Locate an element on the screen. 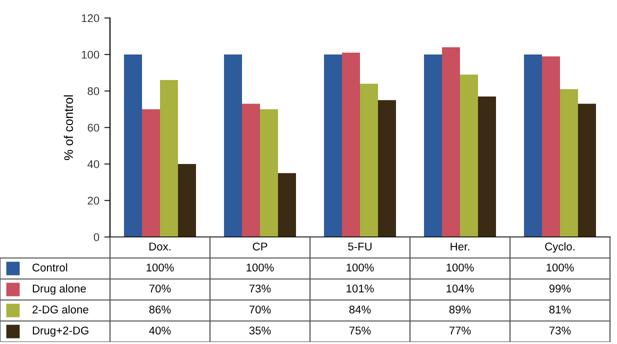 The image size is (617, 344). data-label: 75% is located at coordinates (360, 330).